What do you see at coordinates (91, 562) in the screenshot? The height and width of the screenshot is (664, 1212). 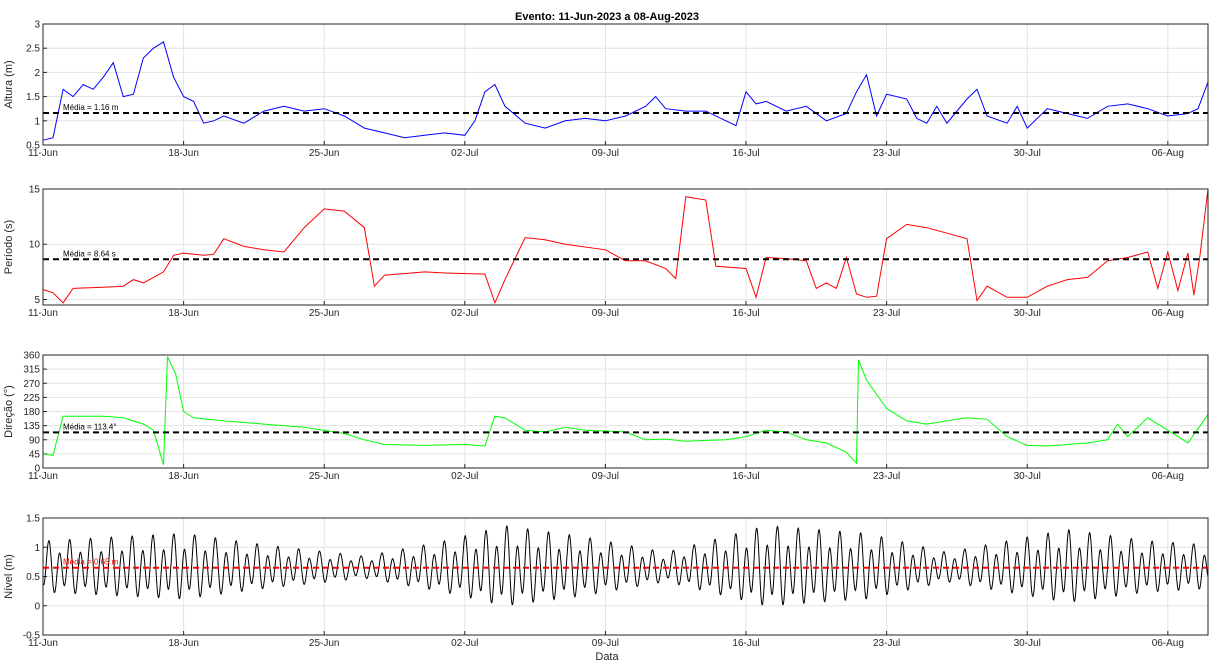 I see `mean-label: Média = 0.65 m` at bounding box center [91, 562].